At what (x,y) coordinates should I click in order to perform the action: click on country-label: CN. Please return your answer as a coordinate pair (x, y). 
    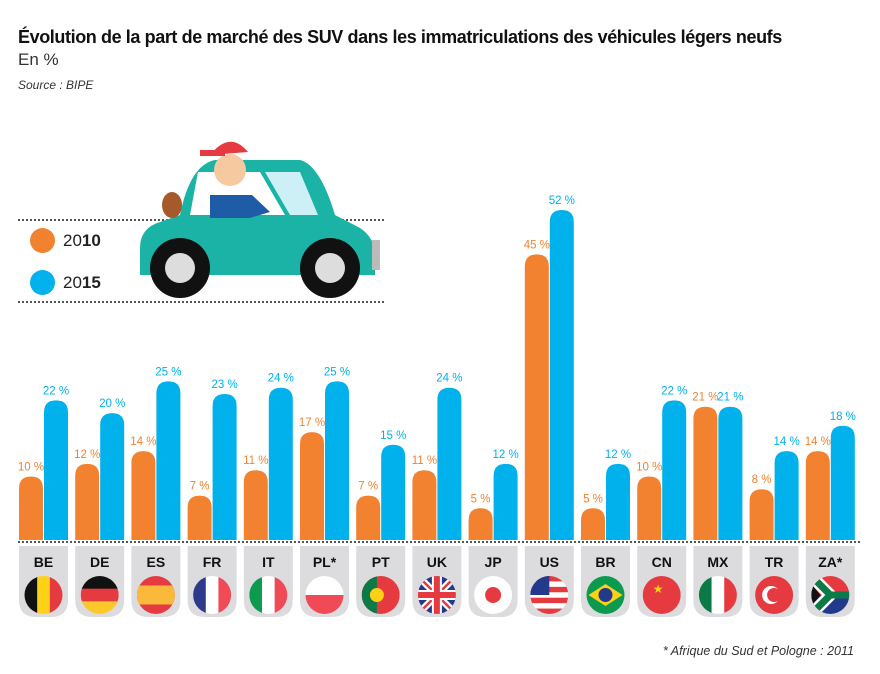
    Looking at the image, I should click on (662, 562).